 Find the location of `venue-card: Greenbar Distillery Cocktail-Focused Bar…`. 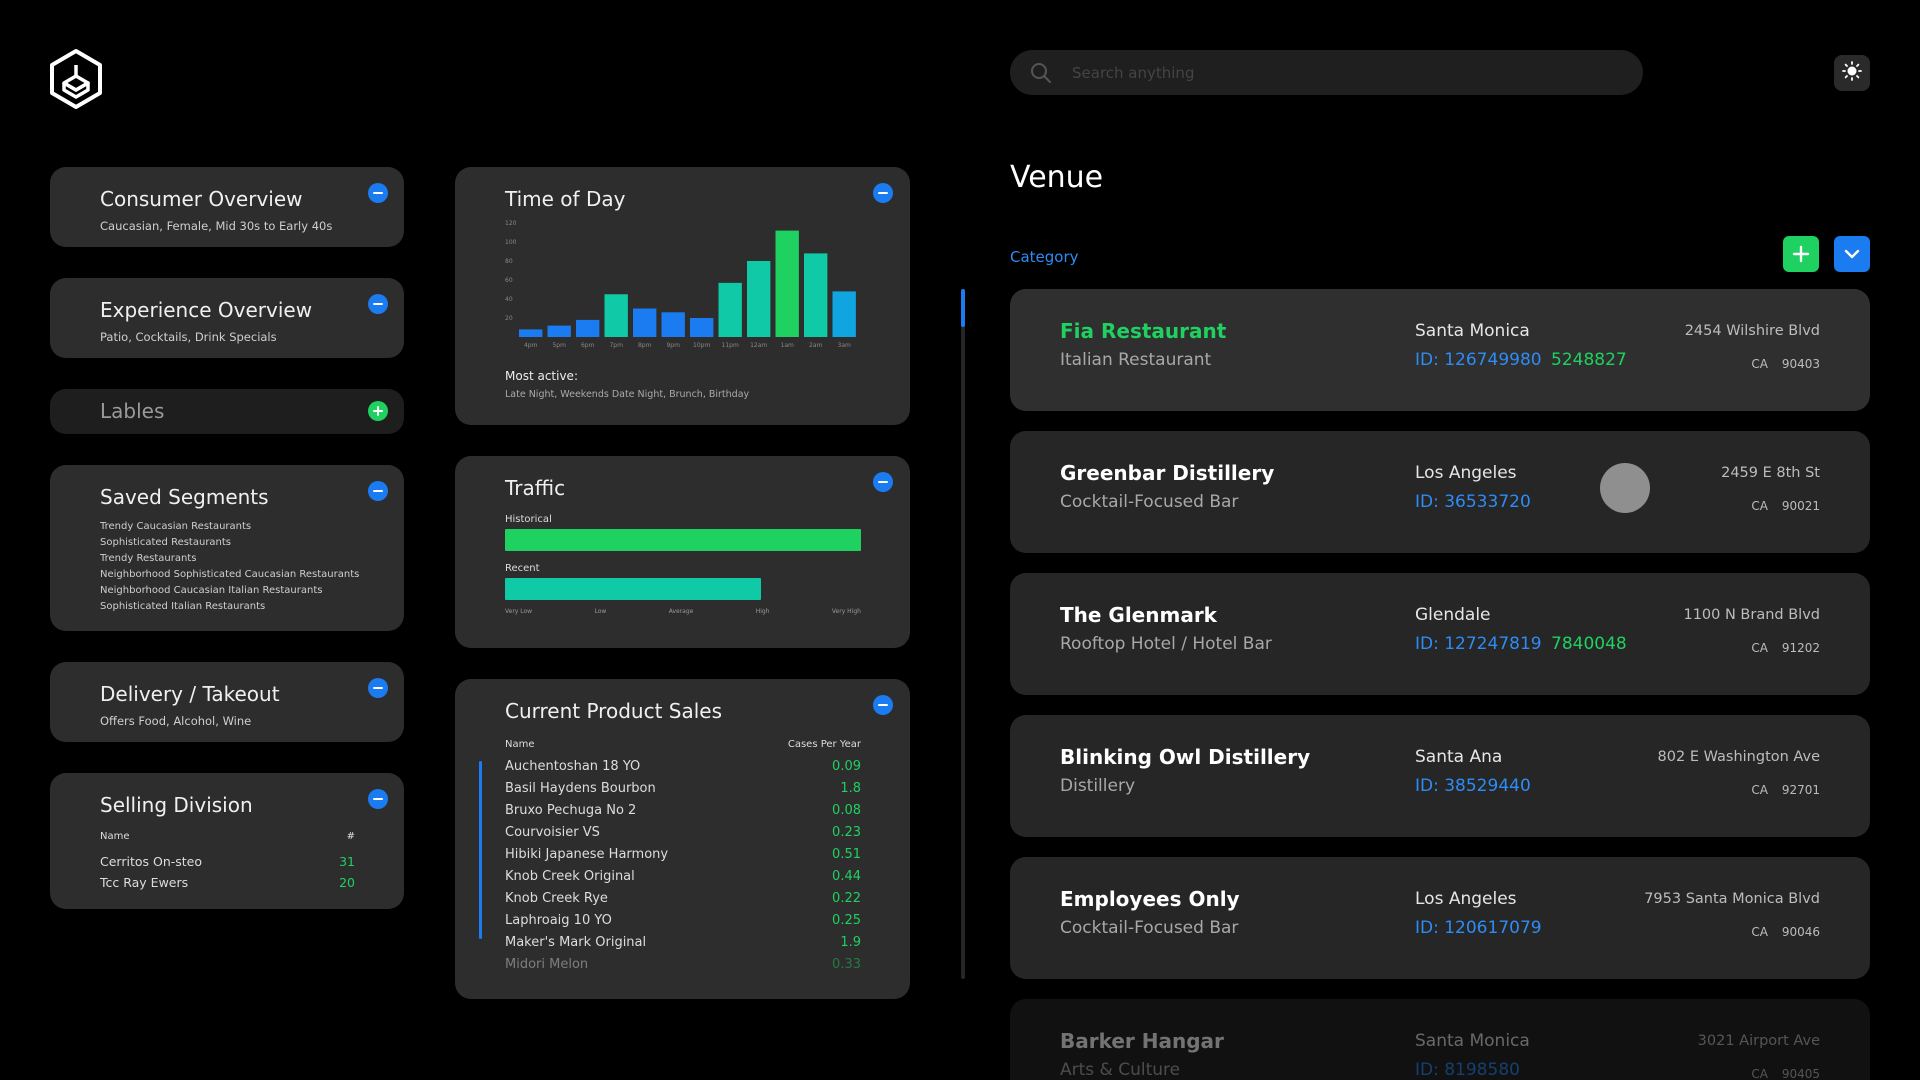

venue-card: Greenbar Distillery Cocktail-Focused Bar… is located at coordinates (1440, 492).